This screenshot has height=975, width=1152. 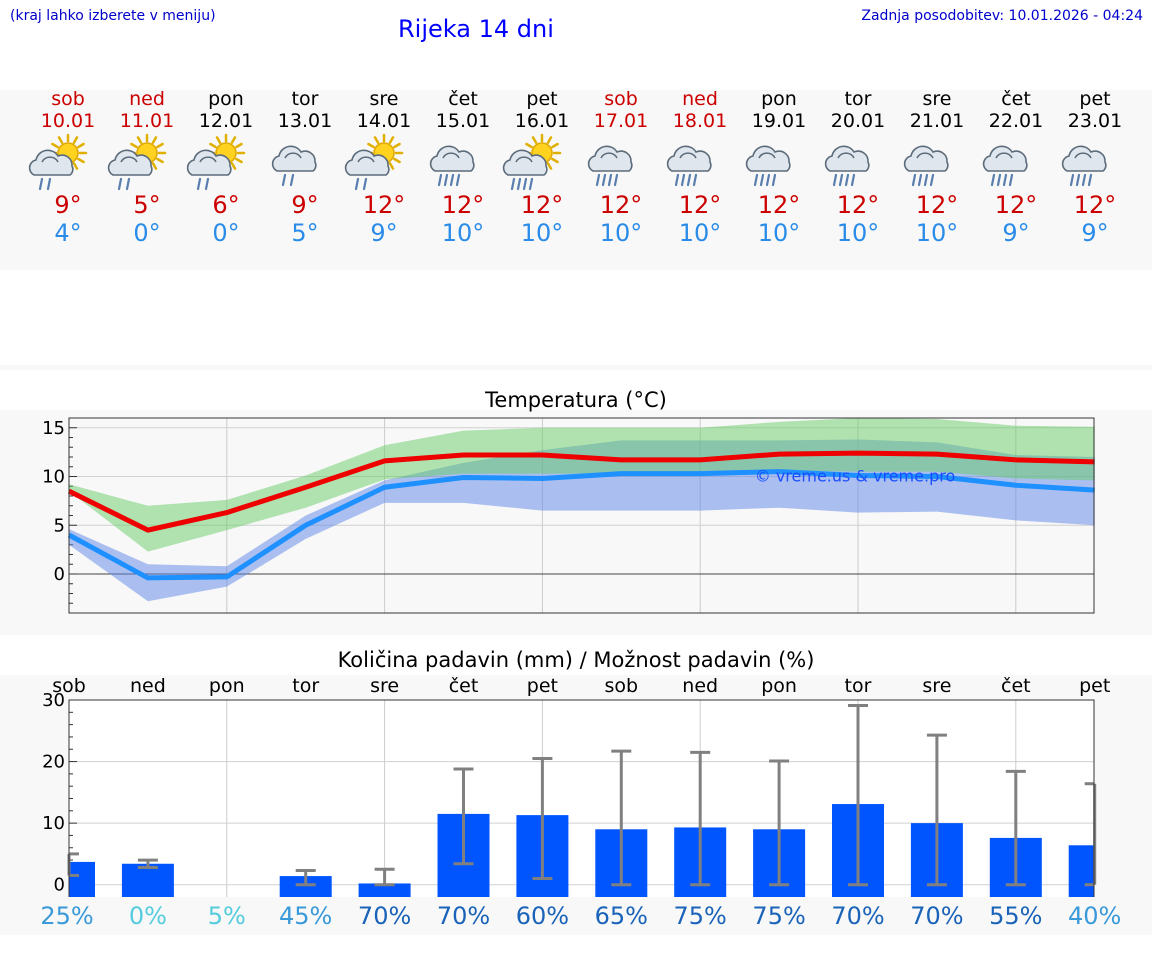 I want to click on day-column: sob 17.01 12° 10°, so click(x=621, y=167).